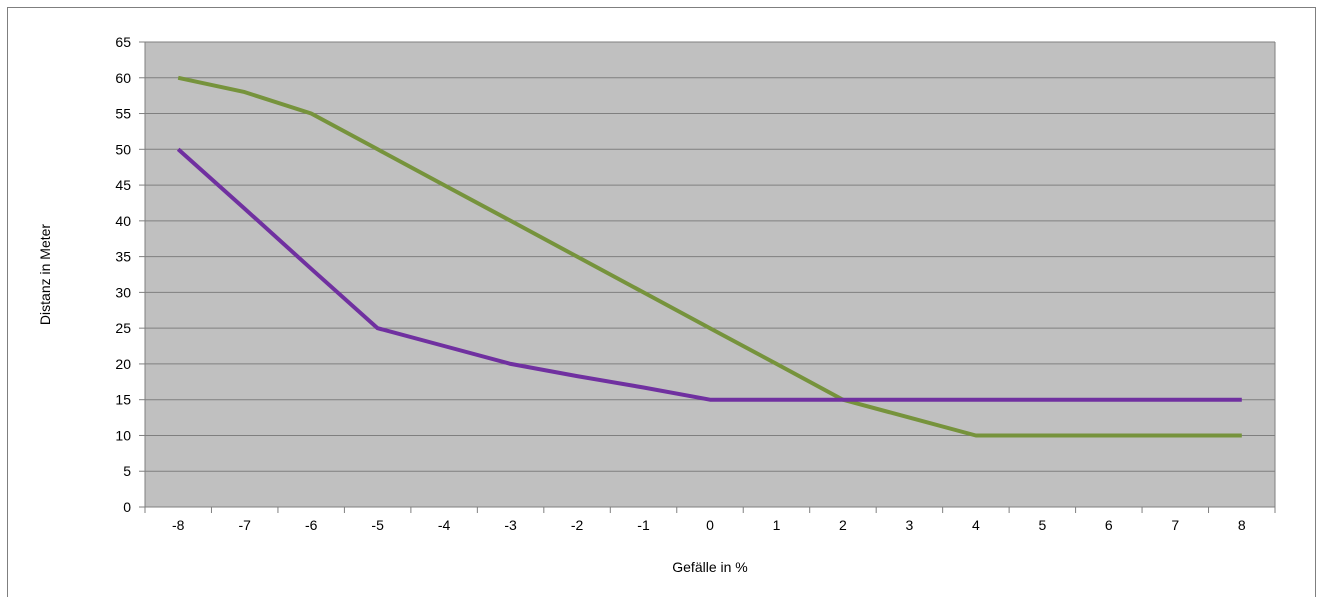 This screenshot has height=597, width=1321. I want to click on x-tick-labels: -8 -7 -6 -5 -4 -3 -2 -1 0 1 2 3 4 5 6 7 8, so click(709, 525).